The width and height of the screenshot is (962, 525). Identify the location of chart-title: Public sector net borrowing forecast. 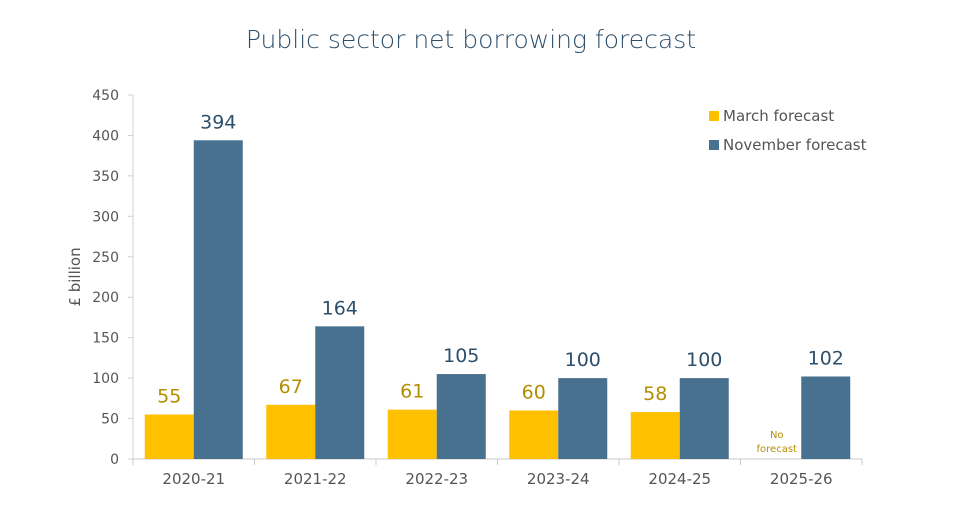
(471, 39).